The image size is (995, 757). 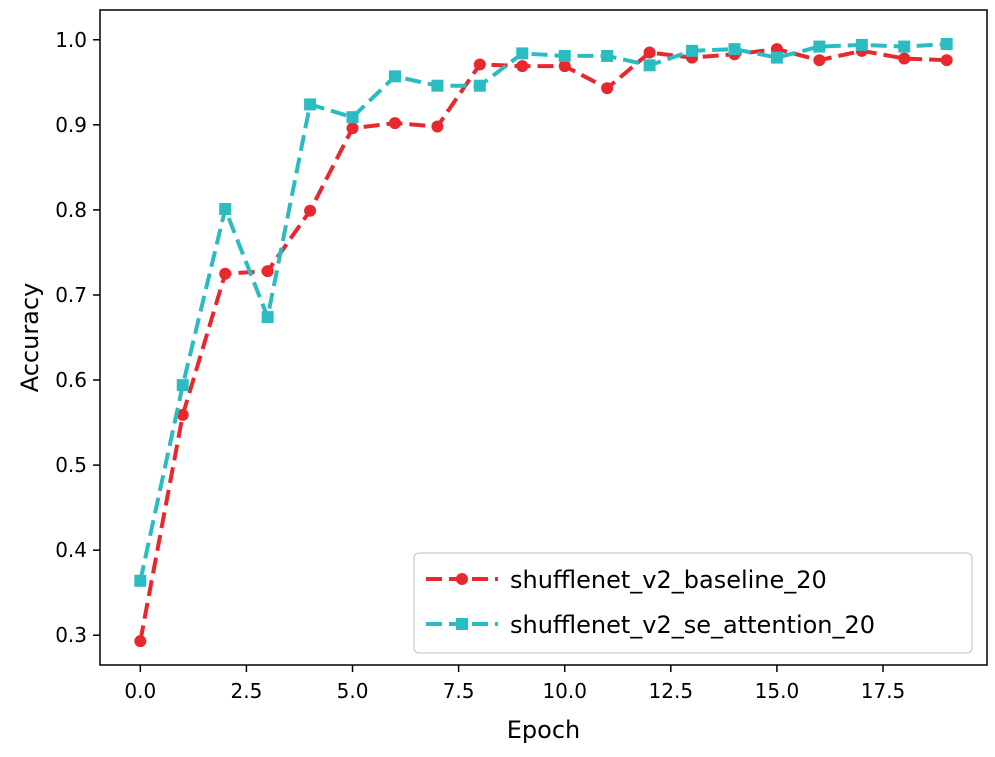 I want to click on x-tick-label: 17.5, so click(x=883, y=691).